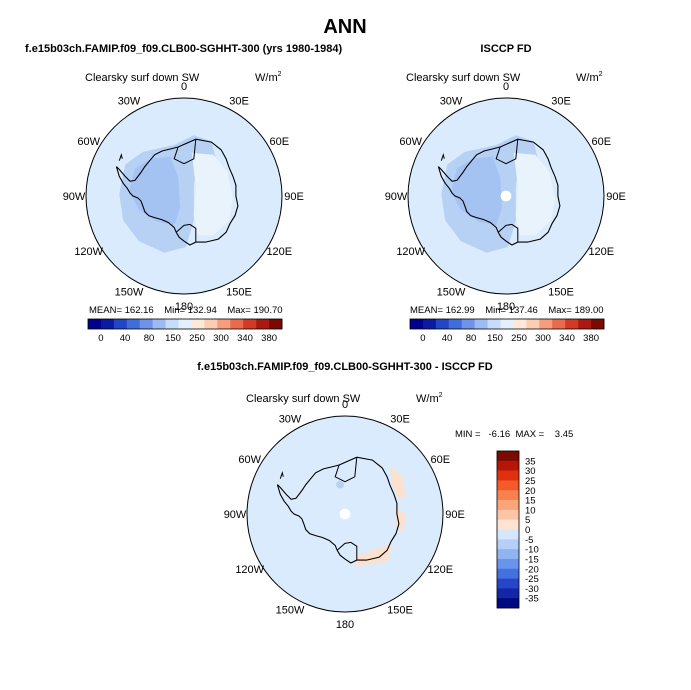 This screenshot has height=690, width=691. What do you see at coordinates (532, 550) in the screenshot?
I see `colorbar-tick-label: -10` at bounding box center [532, 550].